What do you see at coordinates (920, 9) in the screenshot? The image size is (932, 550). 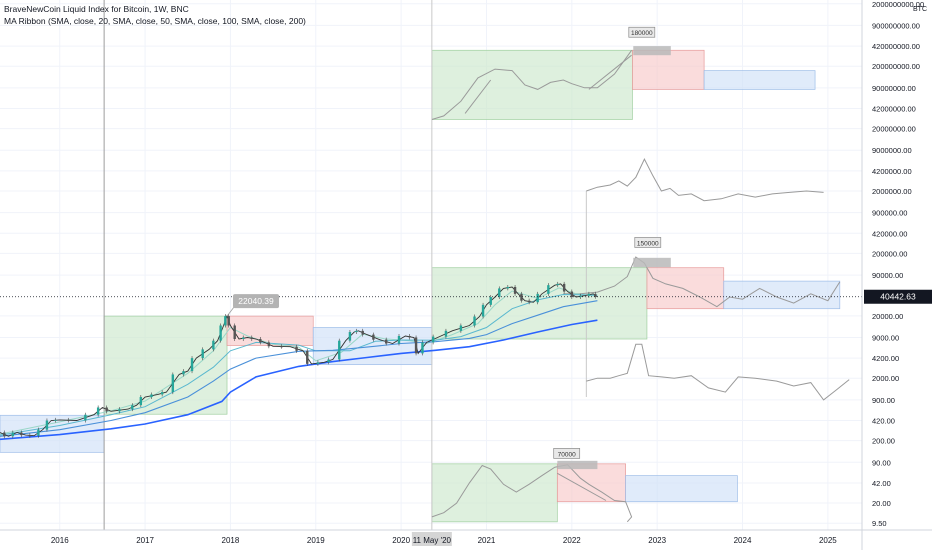 I see `currency-label: BTC` at bounding box center [920, 9].